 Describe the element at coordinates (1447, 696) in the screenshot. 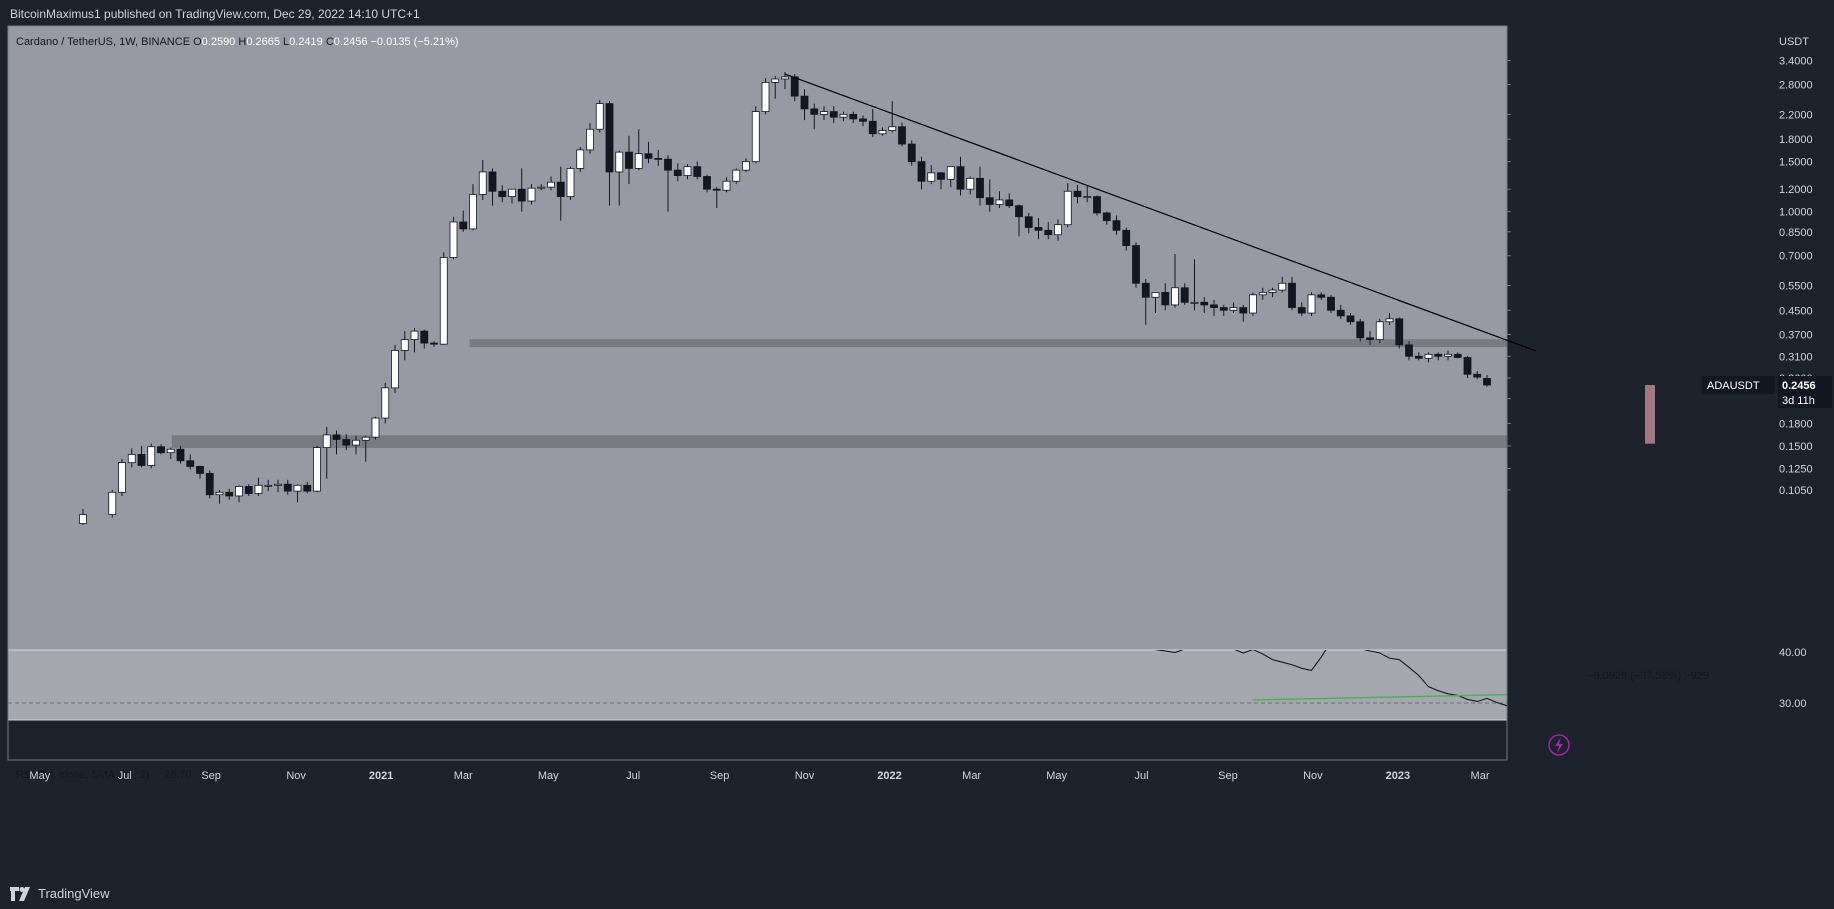

I see `rsi-trendline` at that location.